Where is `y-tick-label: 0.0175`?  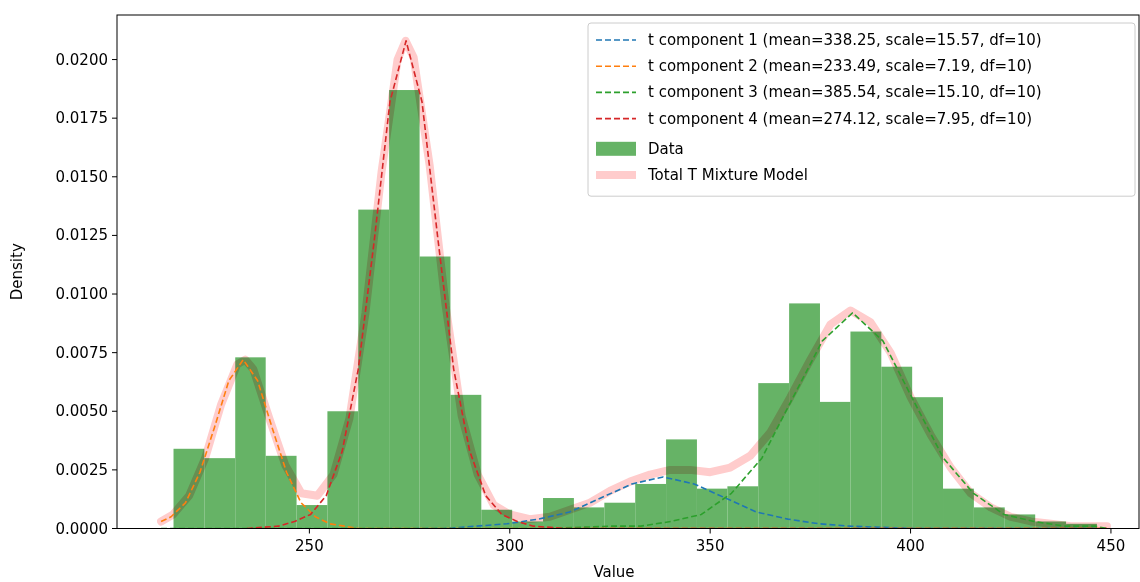
y-tick-label: 0.0175 is located at coordinates (81, 118).